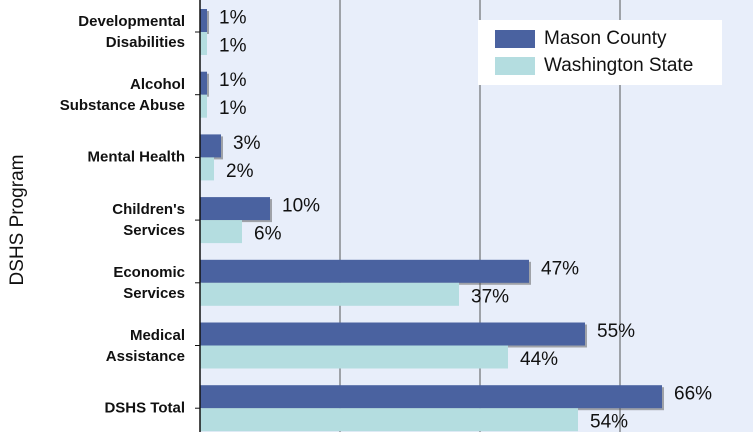 The image size is (753, 432). What do you see at coordinates (609, 422) in the screenshot?
I see `value-label: 54%` at bounding box center [609, 422].